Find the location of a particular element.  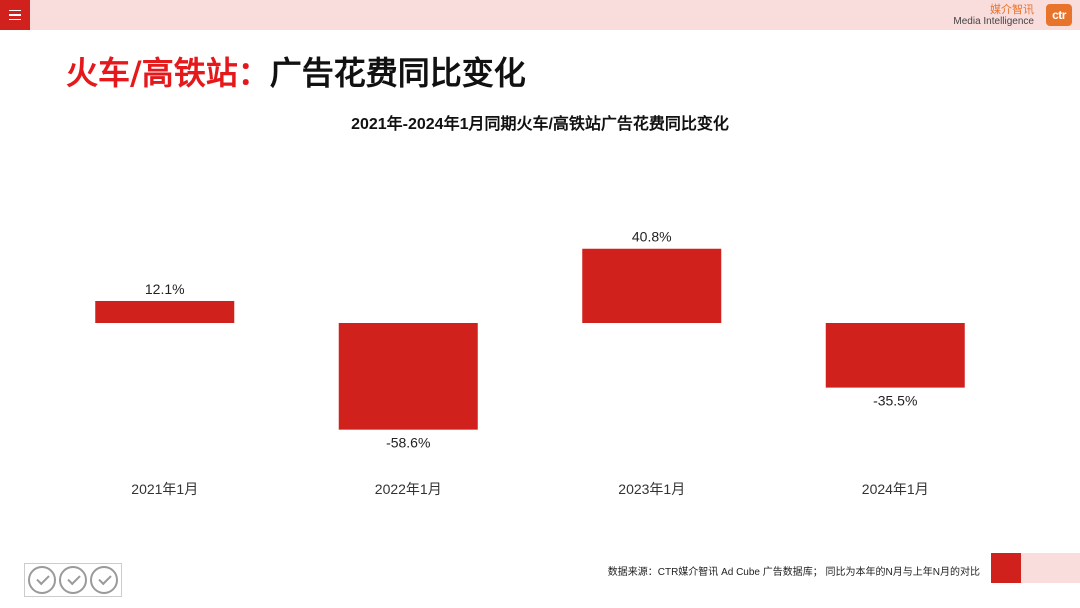

data-label-3: 40.8% is located at coordinates (652, 237).